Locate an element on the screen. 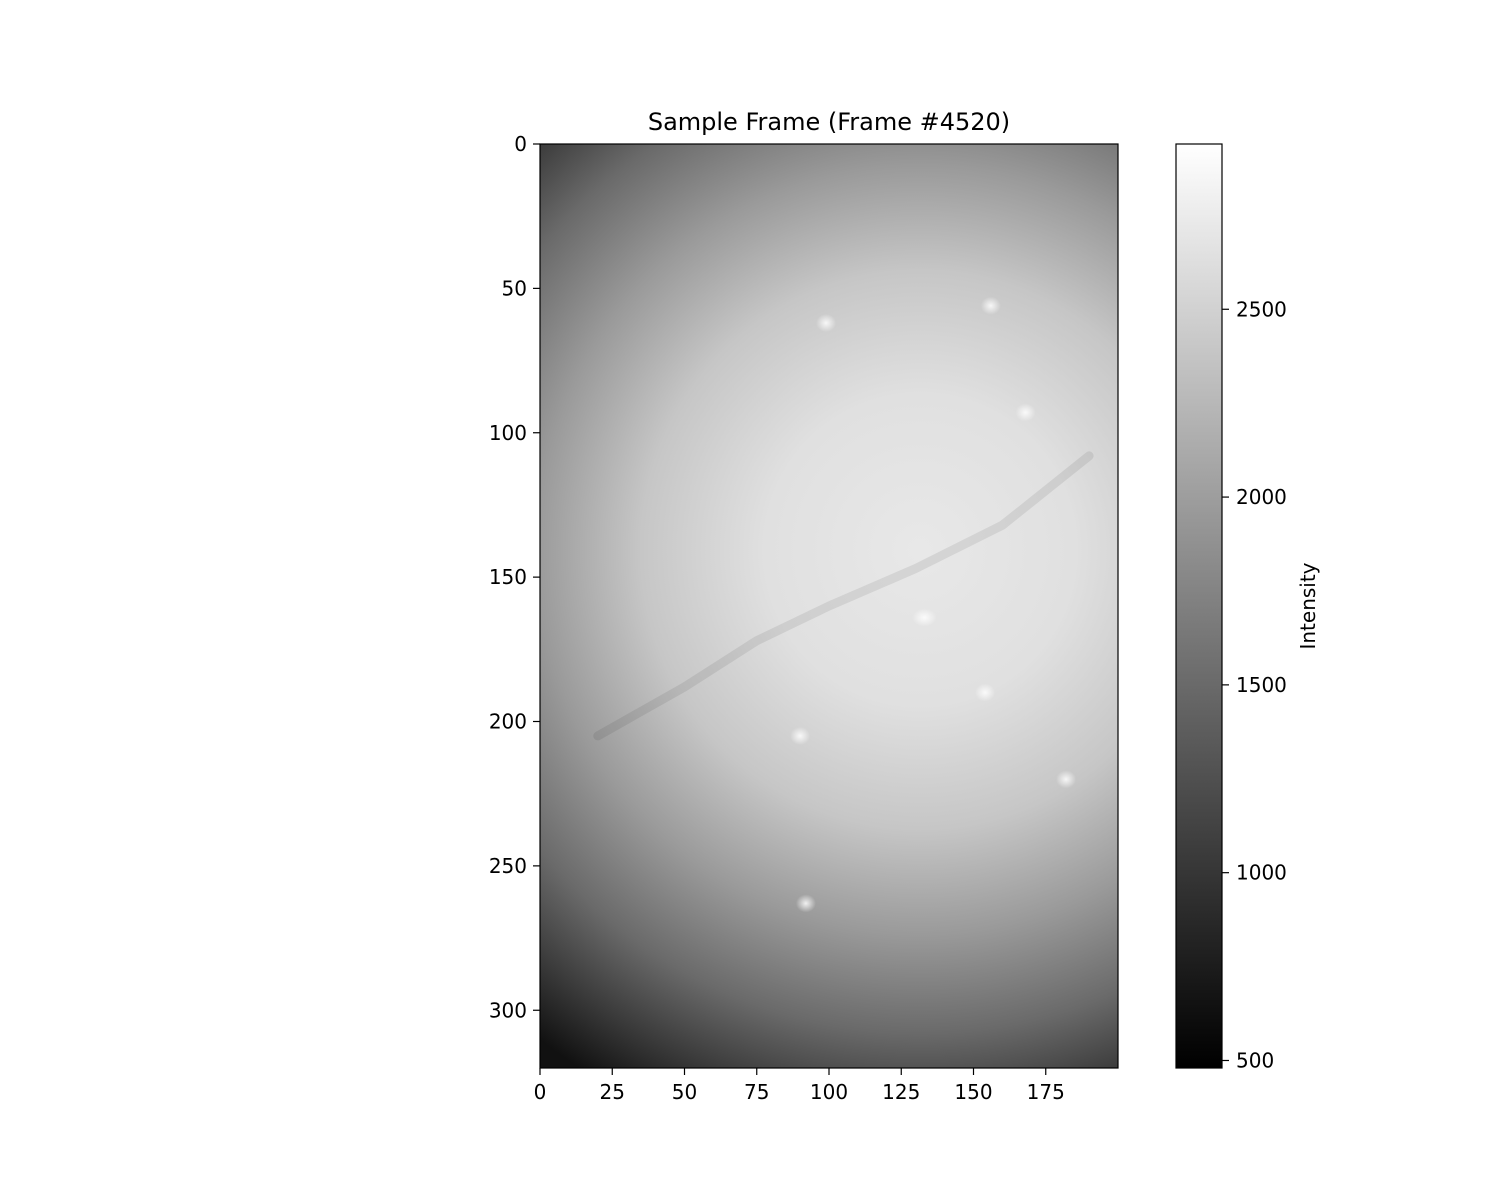 Image resolution: width=1500 pixels, height=1200 pixels. x-tick-label: 0 is located at coordinates (540, 1092).